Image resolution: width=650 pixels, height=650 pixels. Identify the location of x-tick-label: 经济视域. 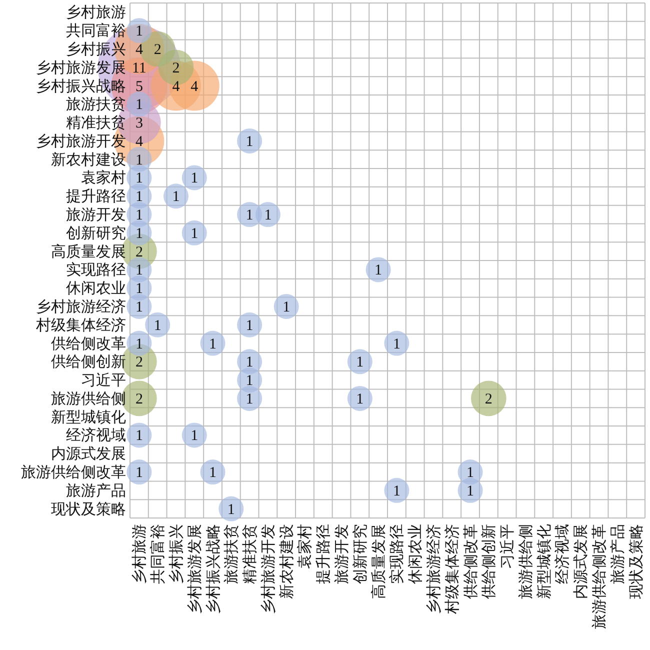
(563, 554).